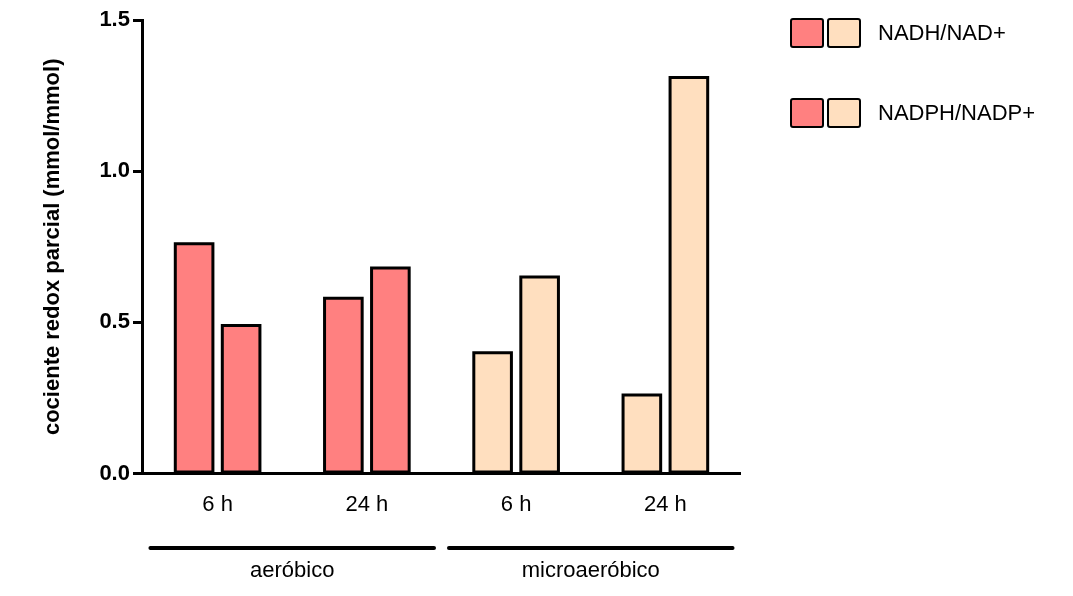 The image size is (1073, 596). What do you see at coordinates (590, 570) in the screenshot?
I see `text: microaeróbico` at bounding box center [590, 570].